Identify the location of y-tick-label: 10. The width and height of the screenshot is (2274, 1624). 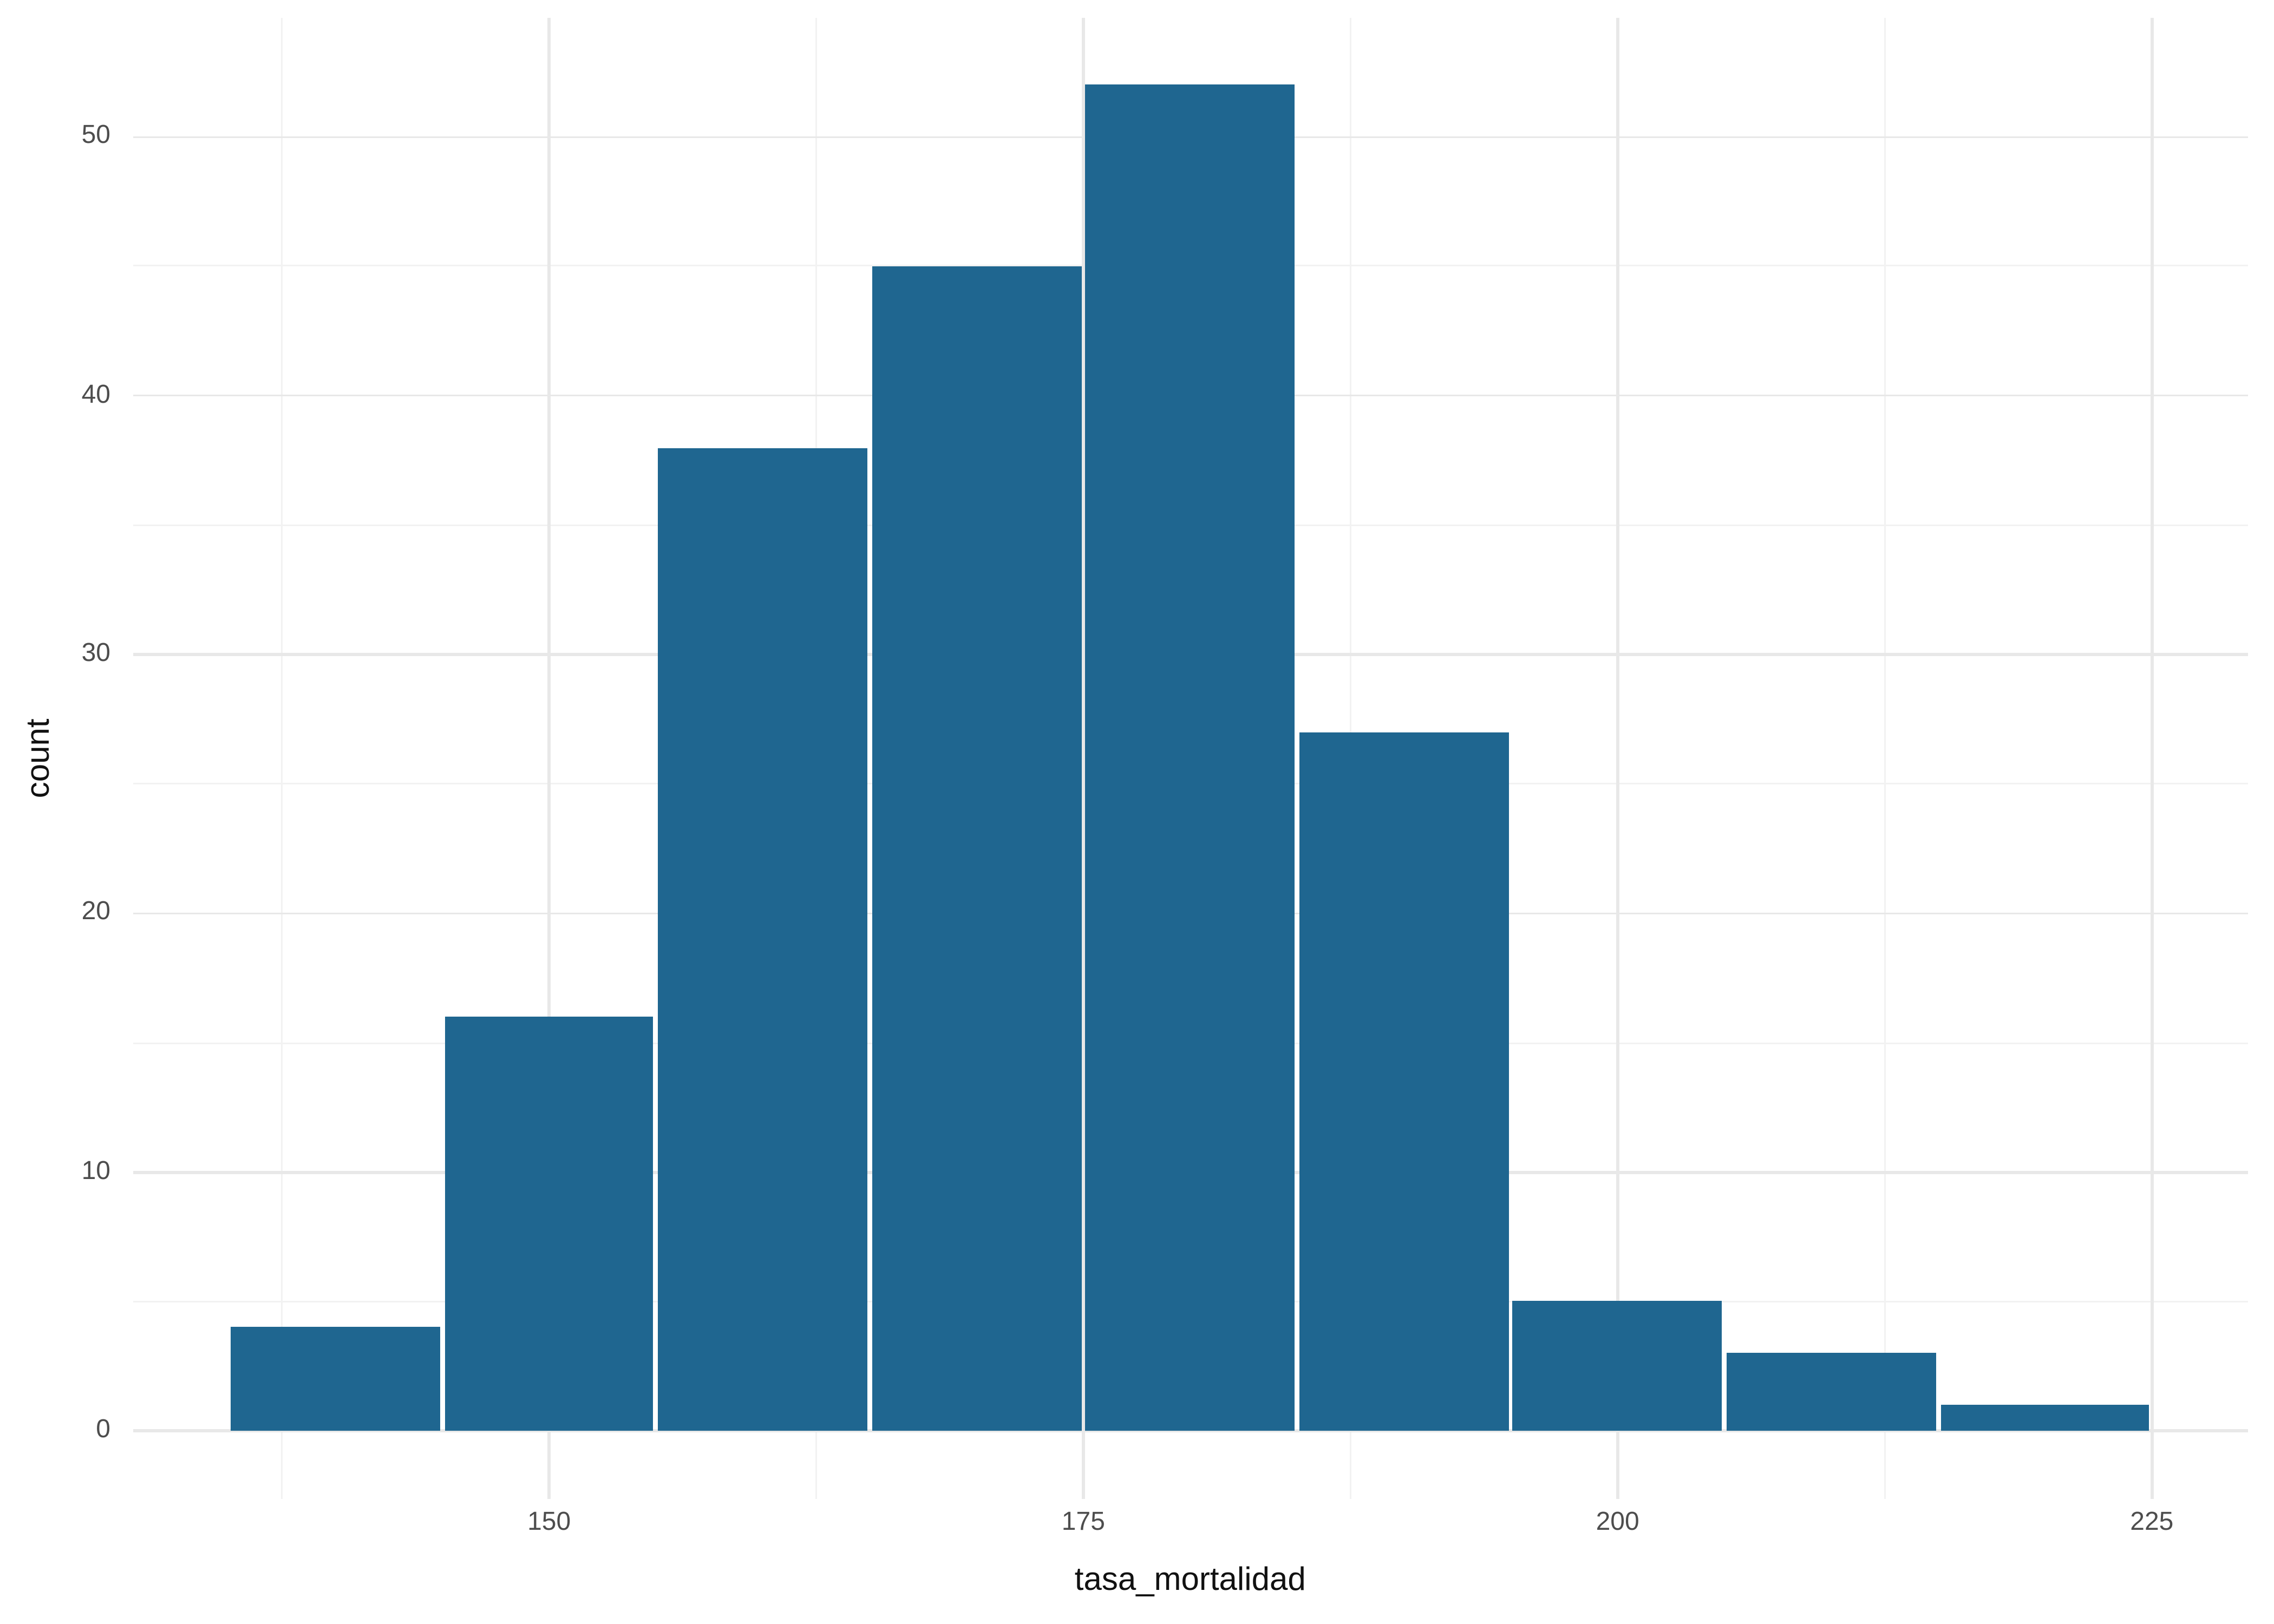
(96, 1171).